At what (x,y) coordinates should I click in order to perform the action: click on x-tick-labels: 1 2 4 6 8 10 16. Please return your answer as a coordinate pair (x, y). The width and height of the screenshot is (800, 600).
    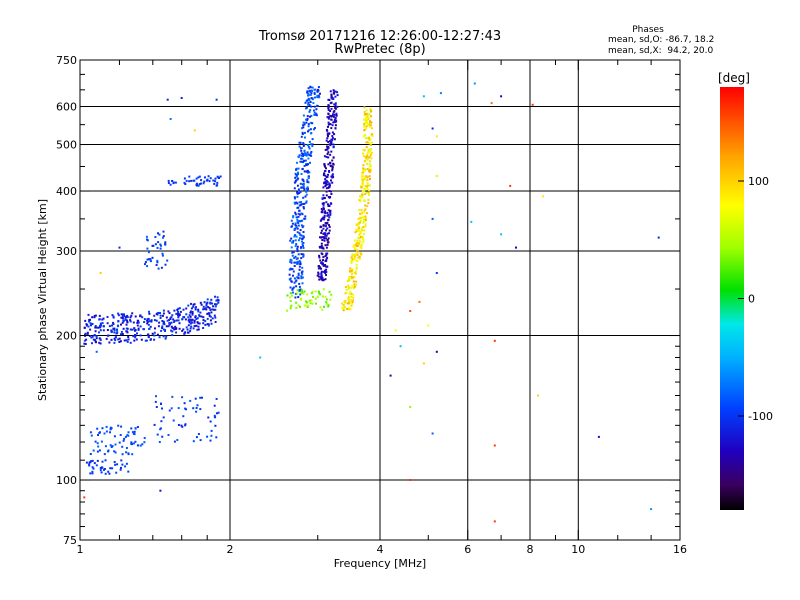
    Looking at the image, I should click on (382, 549).